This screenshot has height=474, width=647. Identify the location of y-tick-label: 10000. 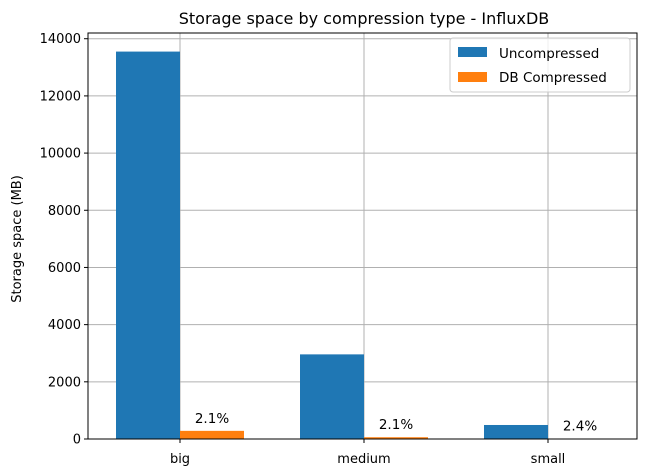
(60, 154).